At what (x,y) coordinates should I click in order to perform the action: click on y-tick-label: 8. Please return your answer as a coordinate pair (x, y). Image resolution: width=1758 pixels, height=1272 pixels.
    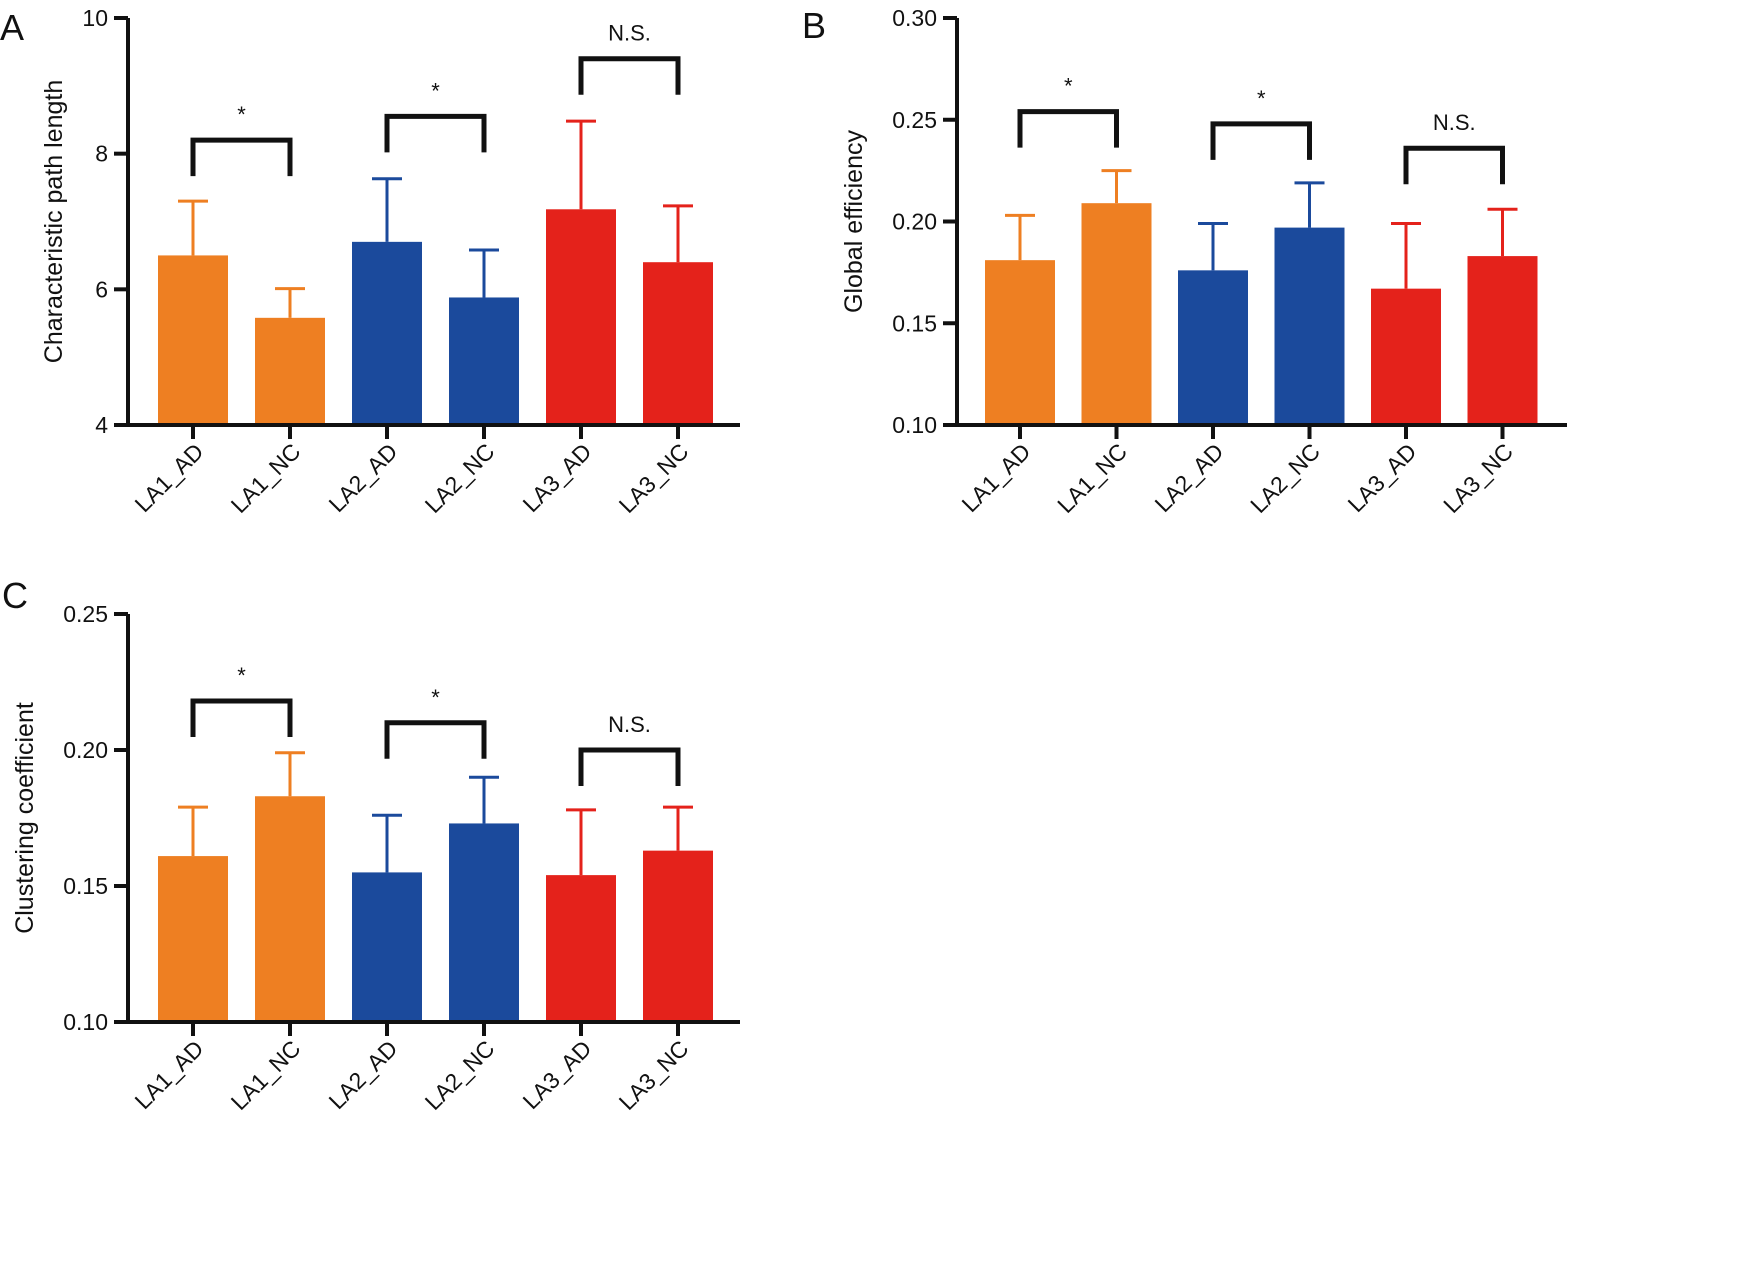
    Looking at the image, I should click on (101, 154).